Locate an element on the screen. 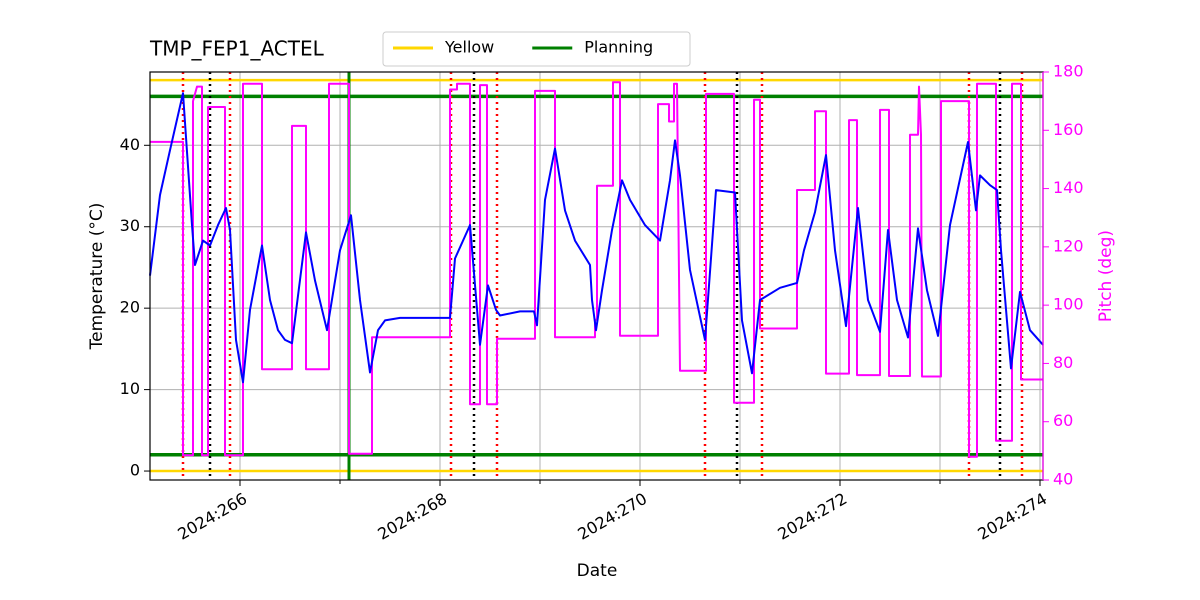  y2-tick-label: 120 is located at coordinates (1068, 245).